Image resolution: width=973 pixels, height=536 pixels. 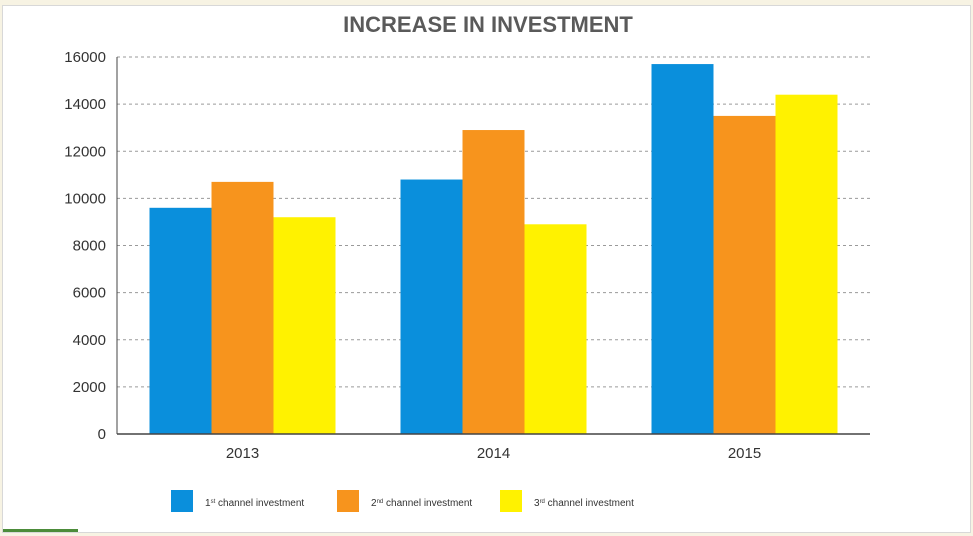 I want to click on y-axis-ticks: 0 2000 4000 6000 8000 10000 12000 14000 16000, so click(x=85, y=246).